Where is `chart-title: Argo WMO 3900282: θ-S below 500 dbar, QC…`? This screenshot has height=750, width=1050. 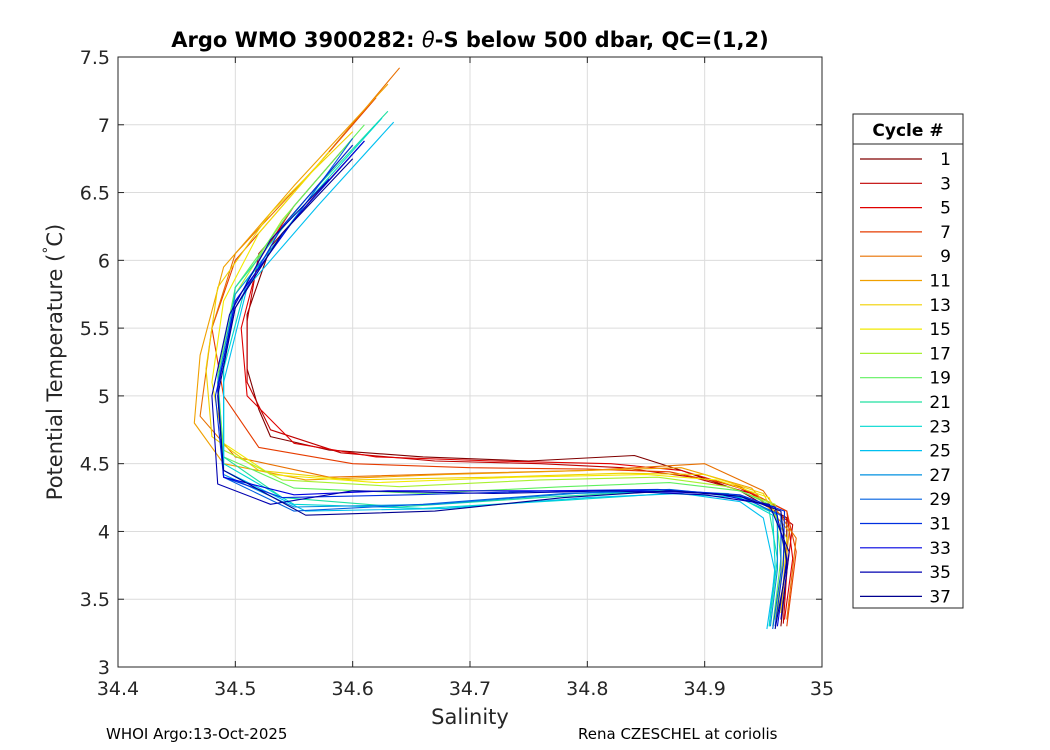
chart-title: Argo WMO 3900282: θ-S below 500 dbar, QC… is located at coordinates (469, 40).